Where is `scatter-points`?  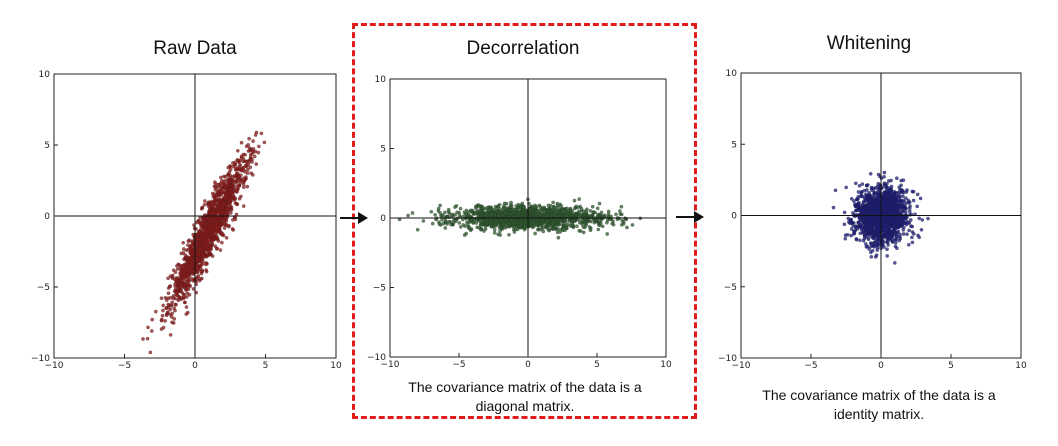 scatter-points is located at coordinates (520, 218).